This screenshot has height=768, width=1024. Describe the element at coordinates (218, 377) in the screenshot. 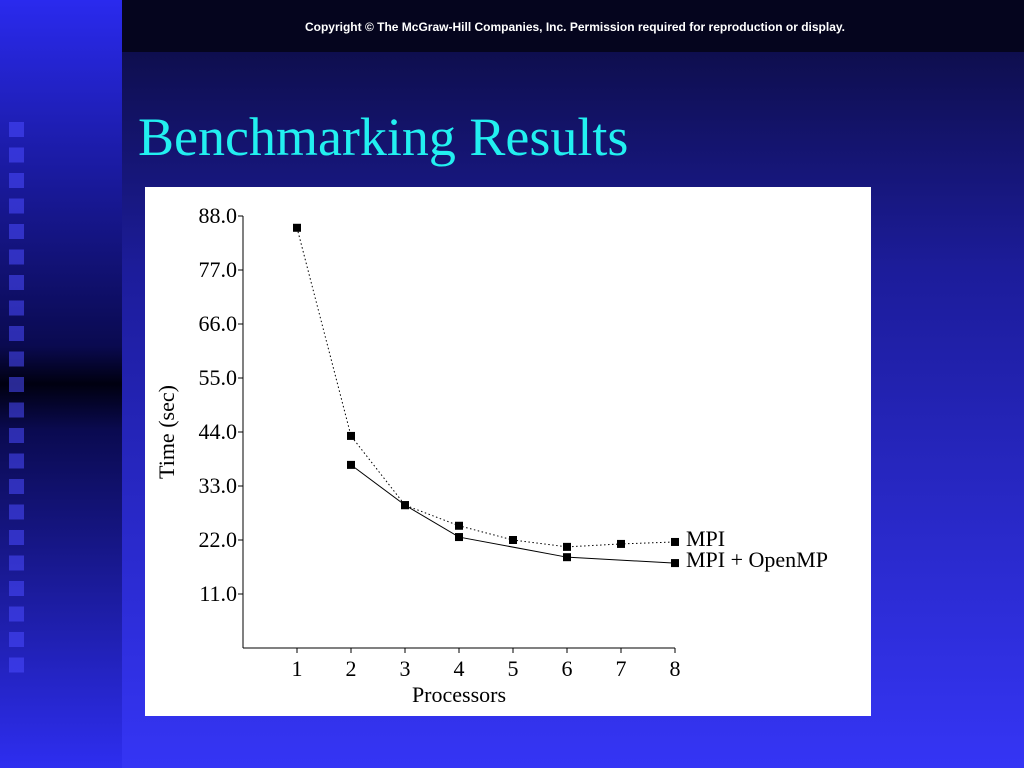

I see `y-tick-label: 55.0` at that location.